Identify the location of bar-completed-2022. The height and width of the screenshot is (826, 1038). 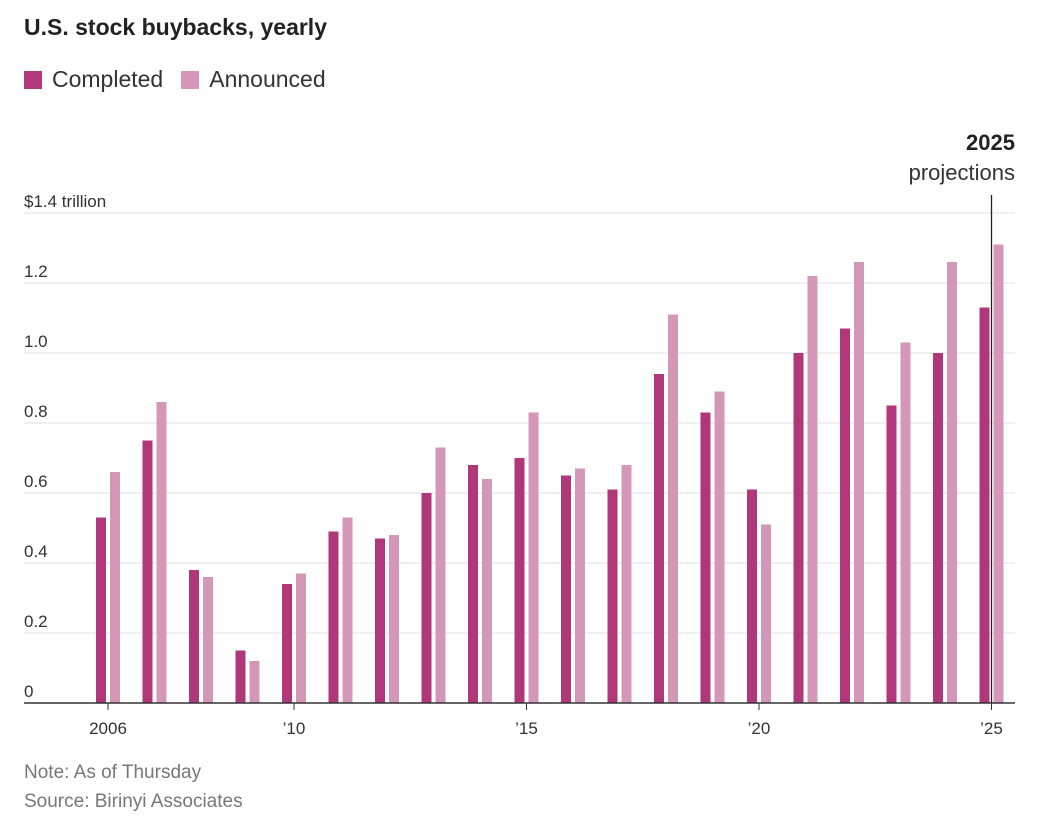
(845, 515).